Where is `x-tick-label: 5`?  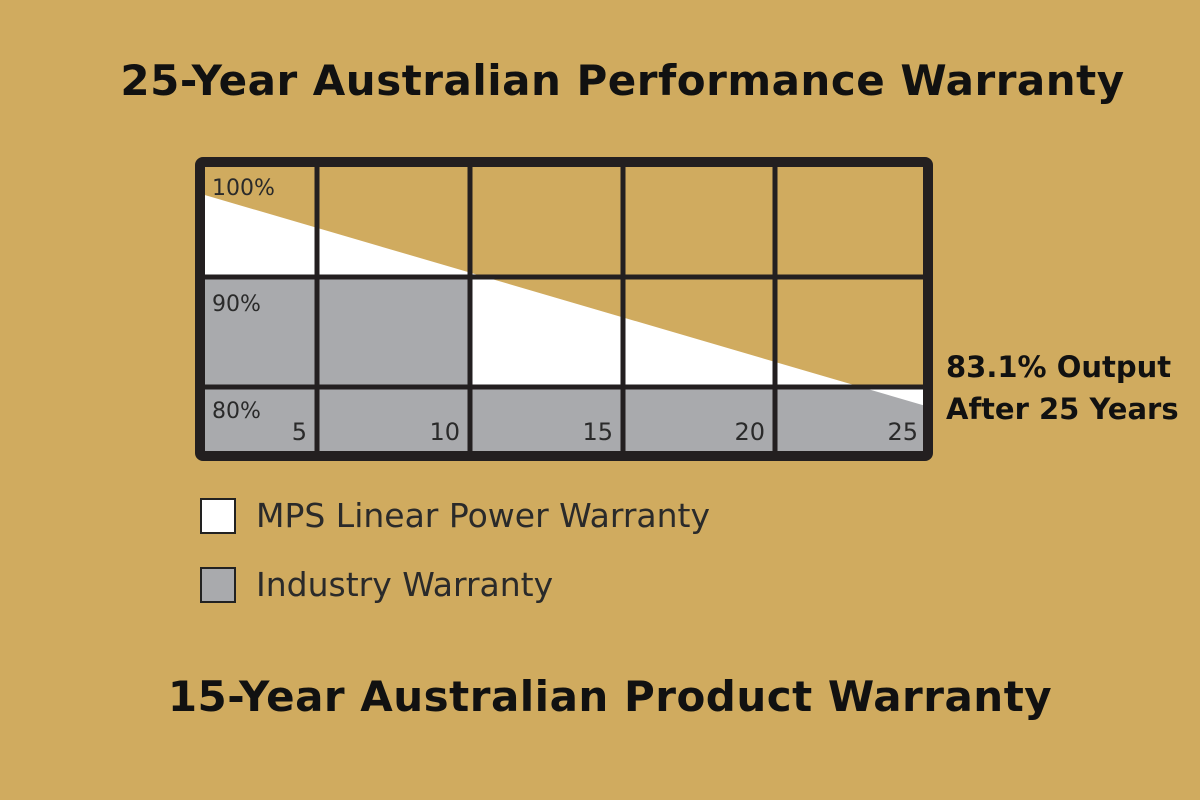 x-tick-label: 5 is located at coordinates (299, 432).